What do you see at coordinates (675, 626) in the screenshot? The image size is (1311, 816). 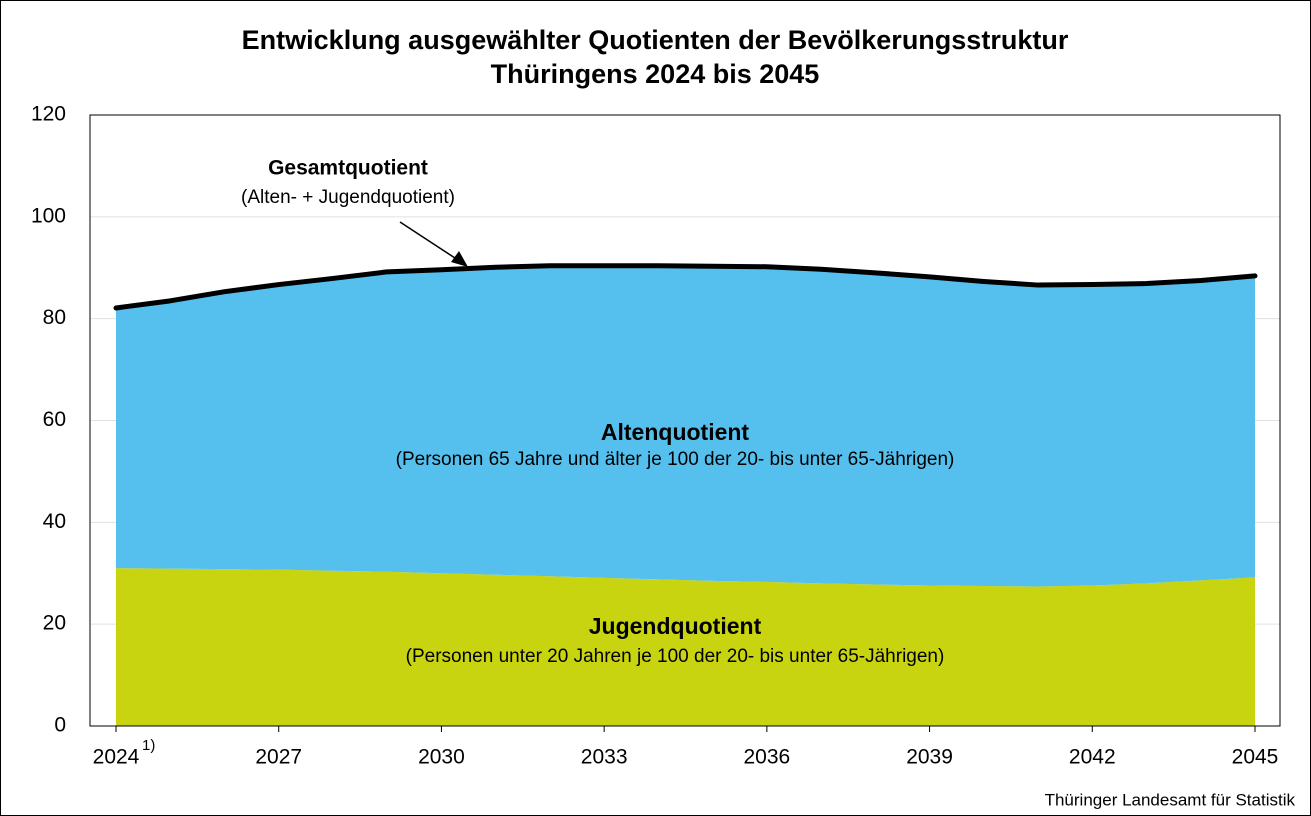 I see `area-label: Jugendquotient` at bounding box center [675, 626].